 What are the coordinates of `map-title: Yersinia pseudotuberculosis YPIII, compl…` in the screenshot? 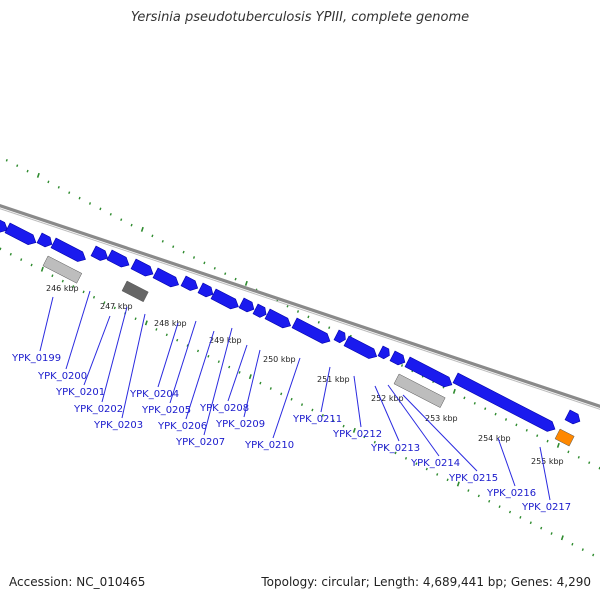 It's located at (300, 17).